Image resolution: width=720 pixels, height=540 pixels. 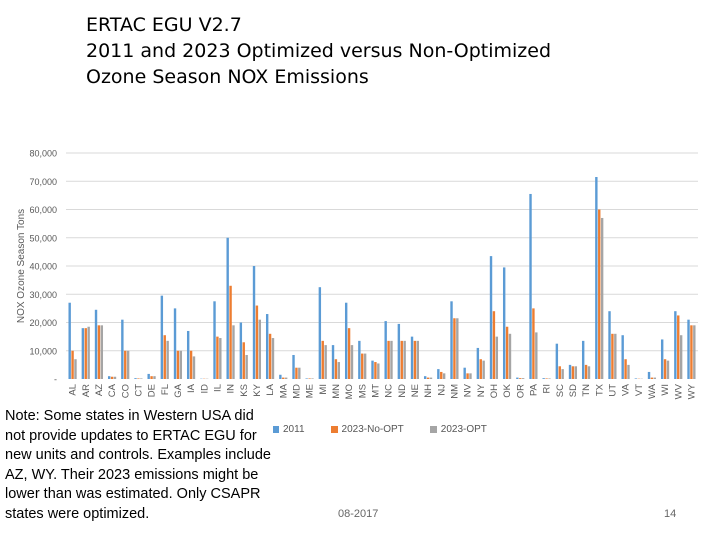 I want to click on x-tick-label-nc: NC, so click(x=389, y=391).